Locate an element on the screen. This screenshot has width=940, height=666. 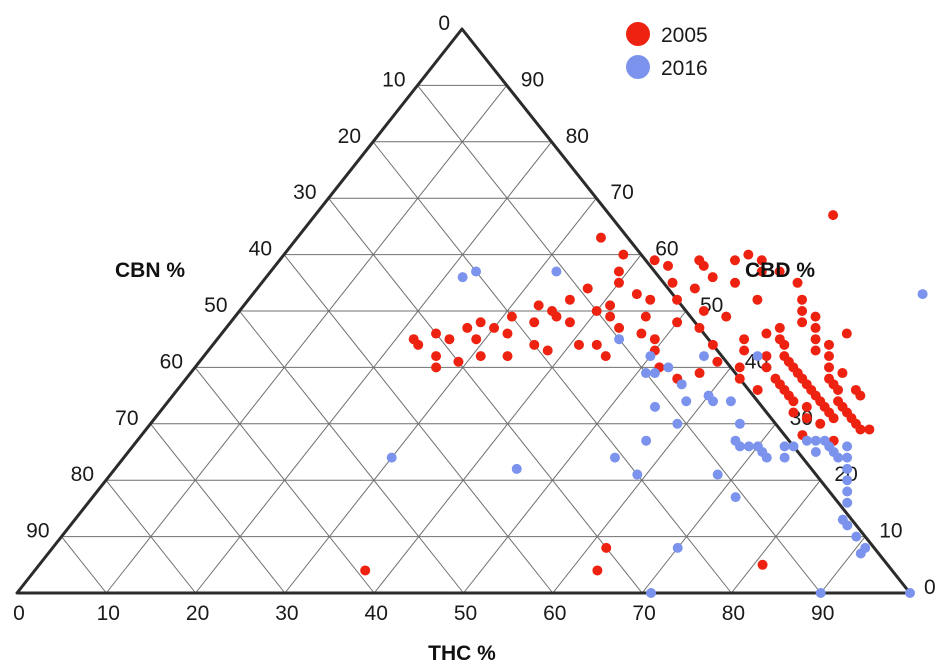
legend-label-2016: 2016 is located at coordinates (684, 68).